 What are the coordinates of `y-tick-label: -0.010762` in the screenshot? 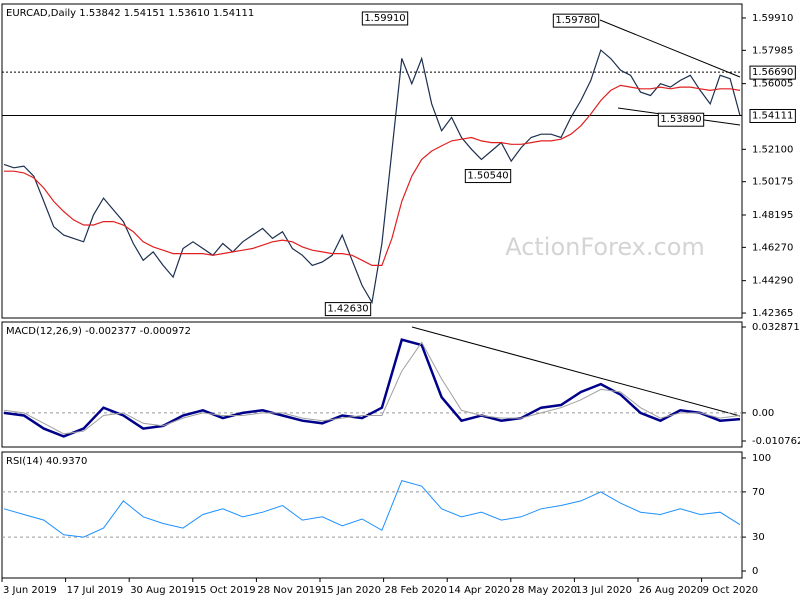 It's located at (776, 441).